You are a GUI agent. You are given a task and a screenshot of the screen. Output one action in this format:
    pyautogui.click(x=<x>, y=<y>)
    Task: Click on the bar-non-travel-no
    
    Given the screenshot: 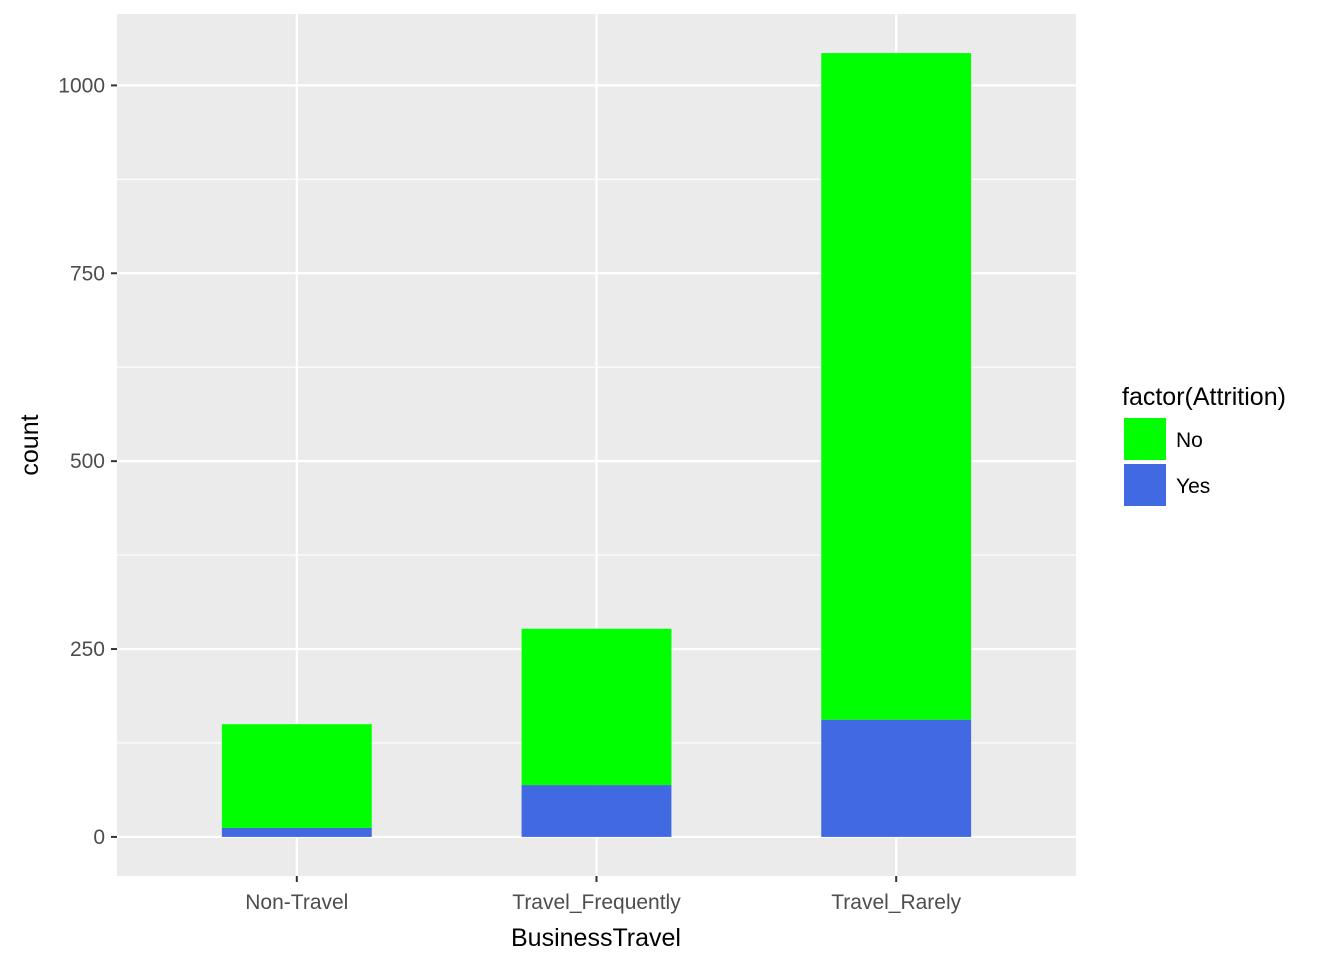 What is the action you would take?
    pyautogui.click(x=296, y=776)
    